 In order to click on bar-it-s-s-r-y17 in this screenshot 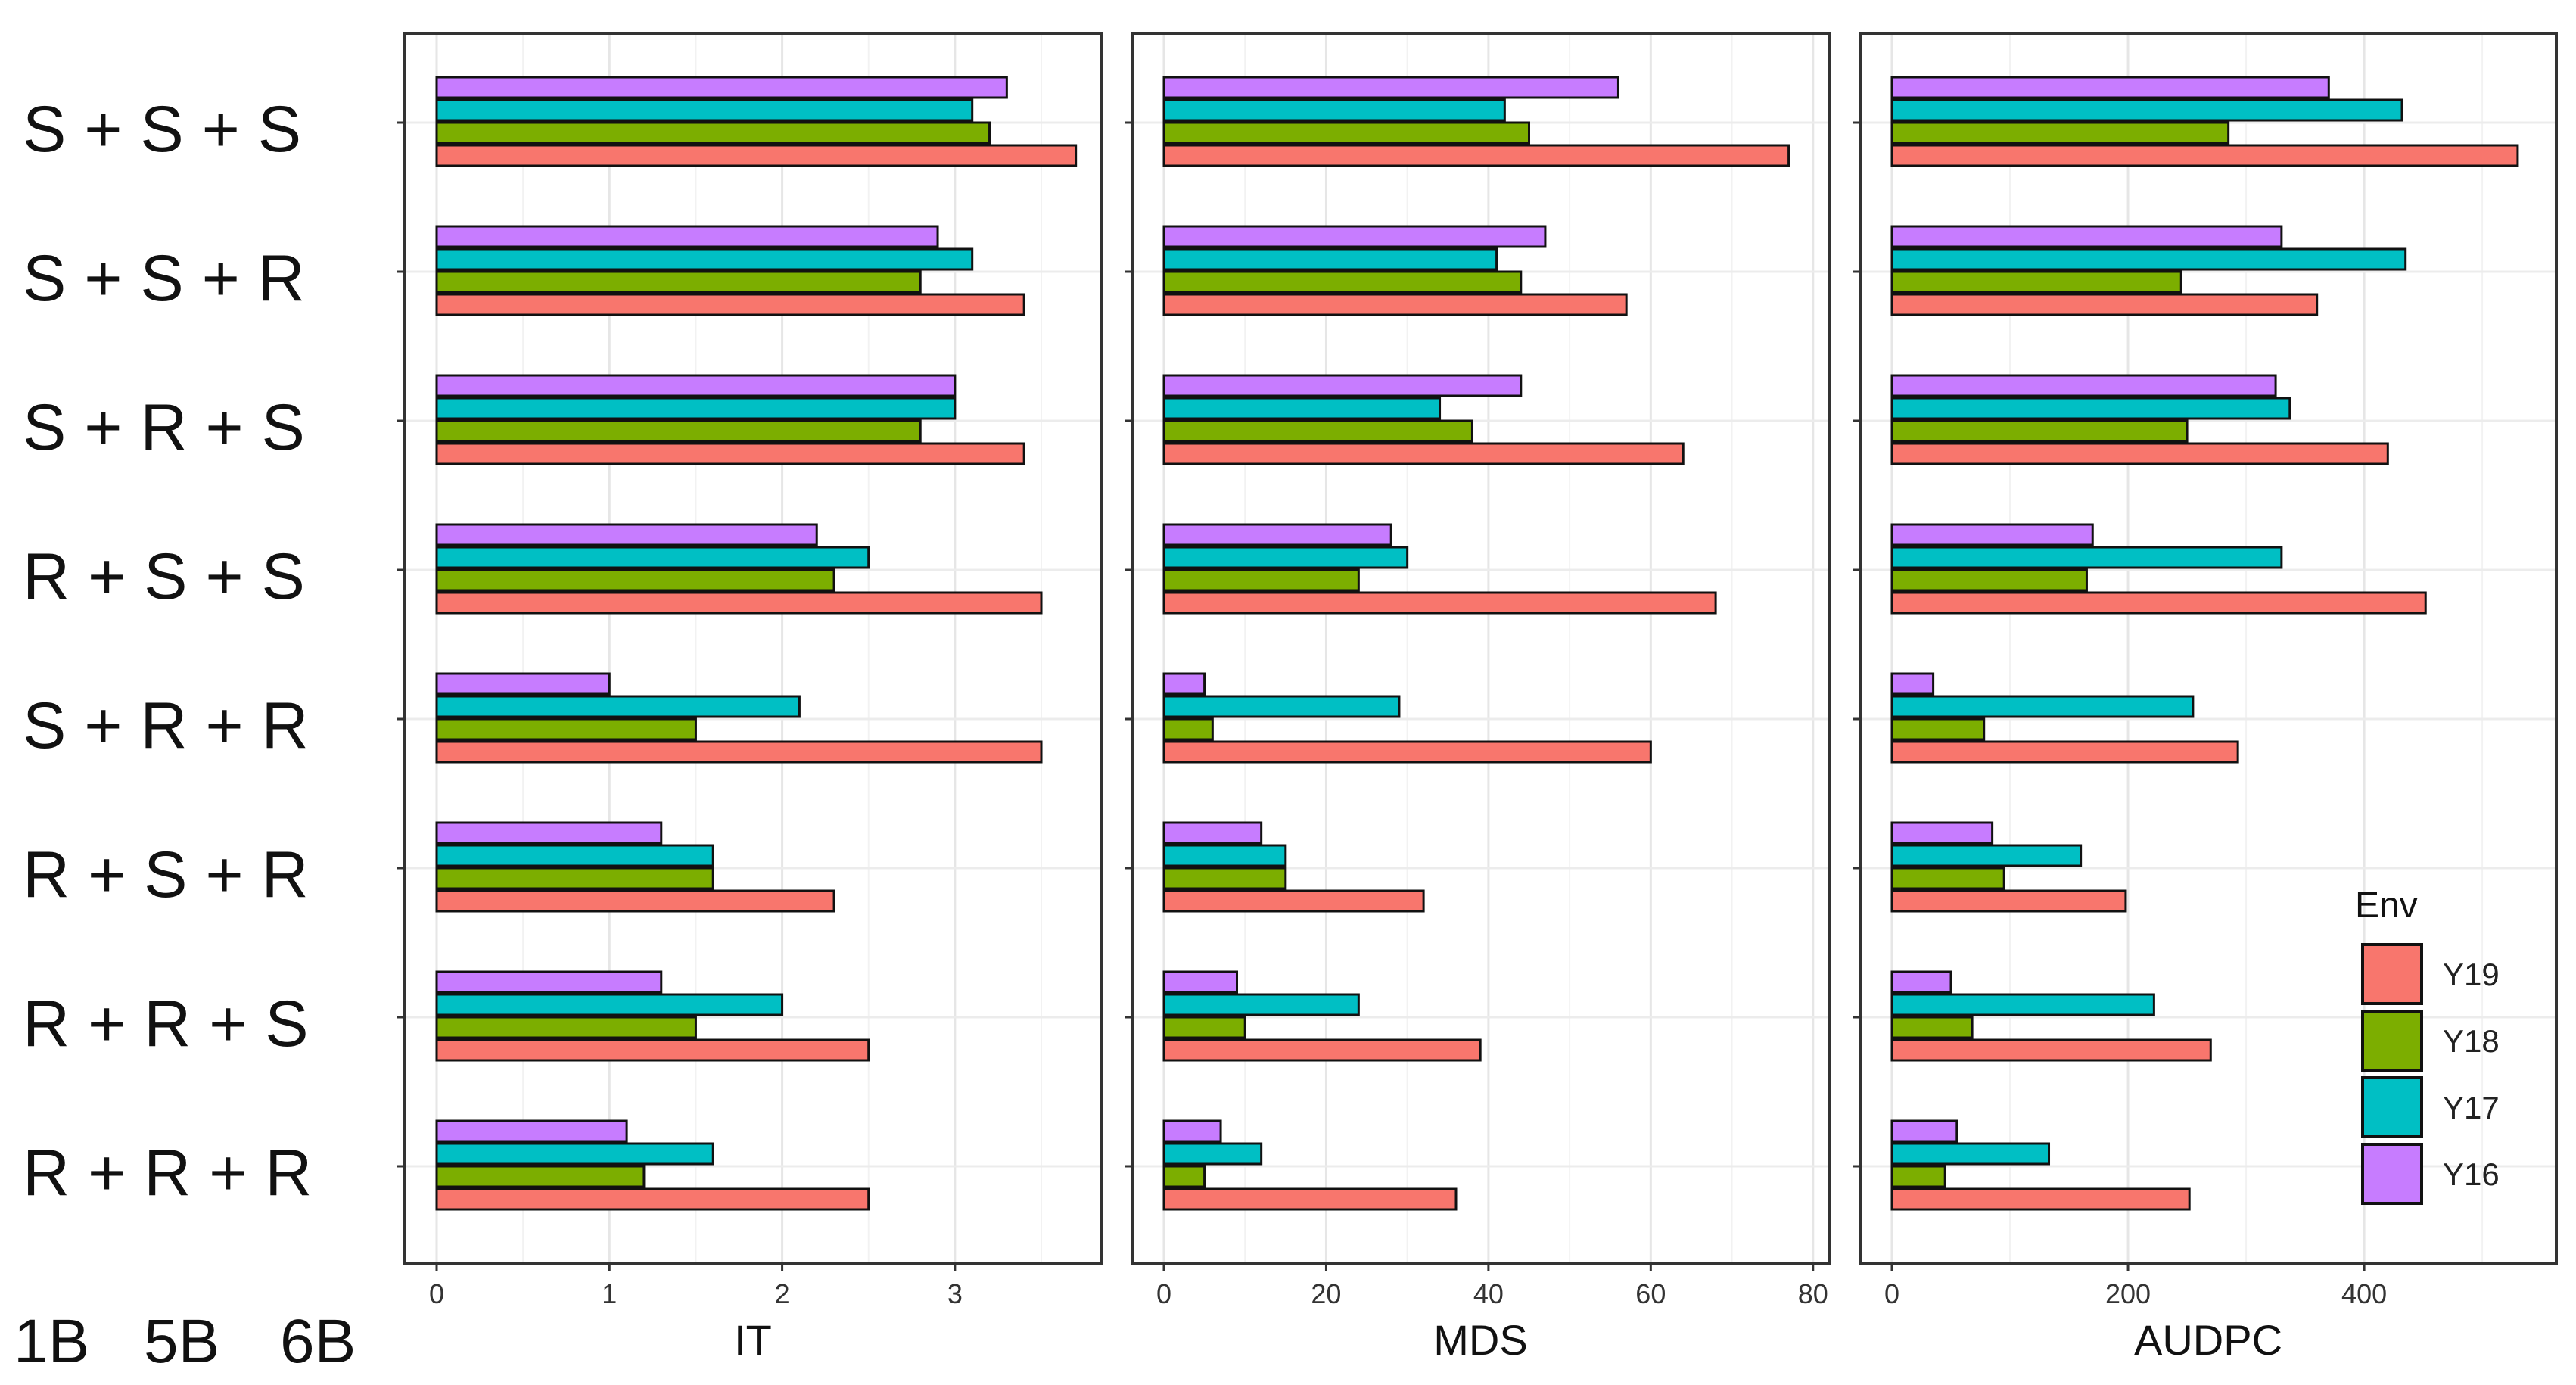, I will do `click(704, 259)`.